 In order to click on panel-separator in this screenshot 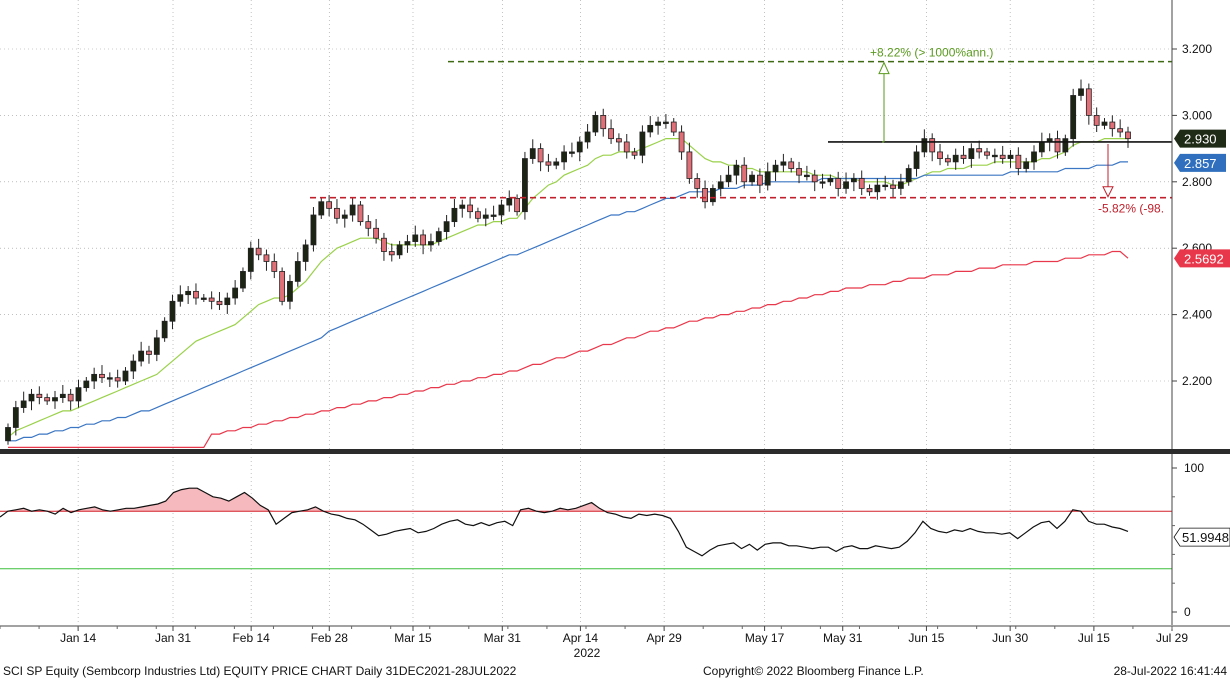, I will do `click(615, 451)`.